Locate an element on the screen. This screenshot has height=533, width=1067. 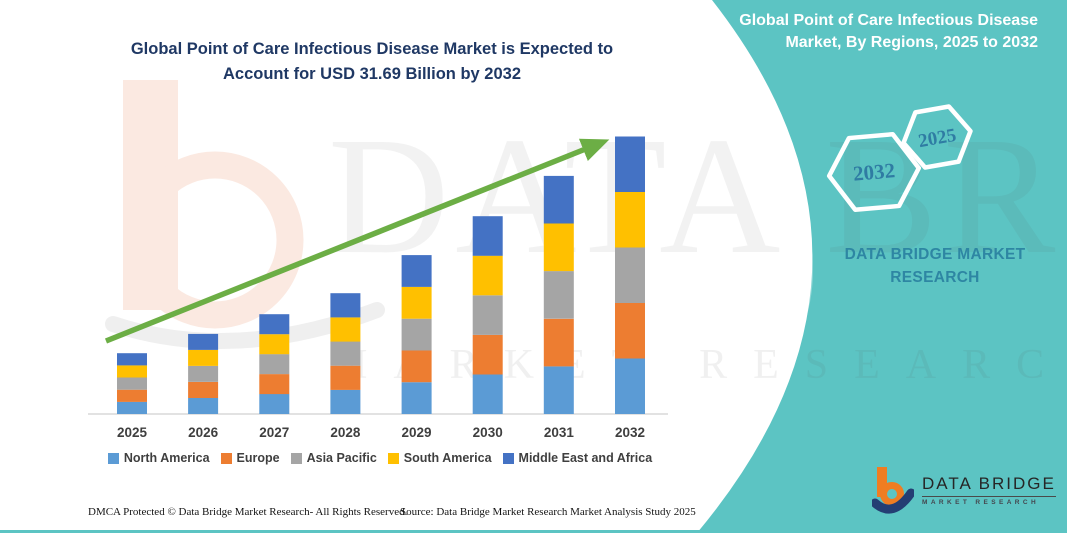
b-watermark-bowl is located at coordinates (215, 240).